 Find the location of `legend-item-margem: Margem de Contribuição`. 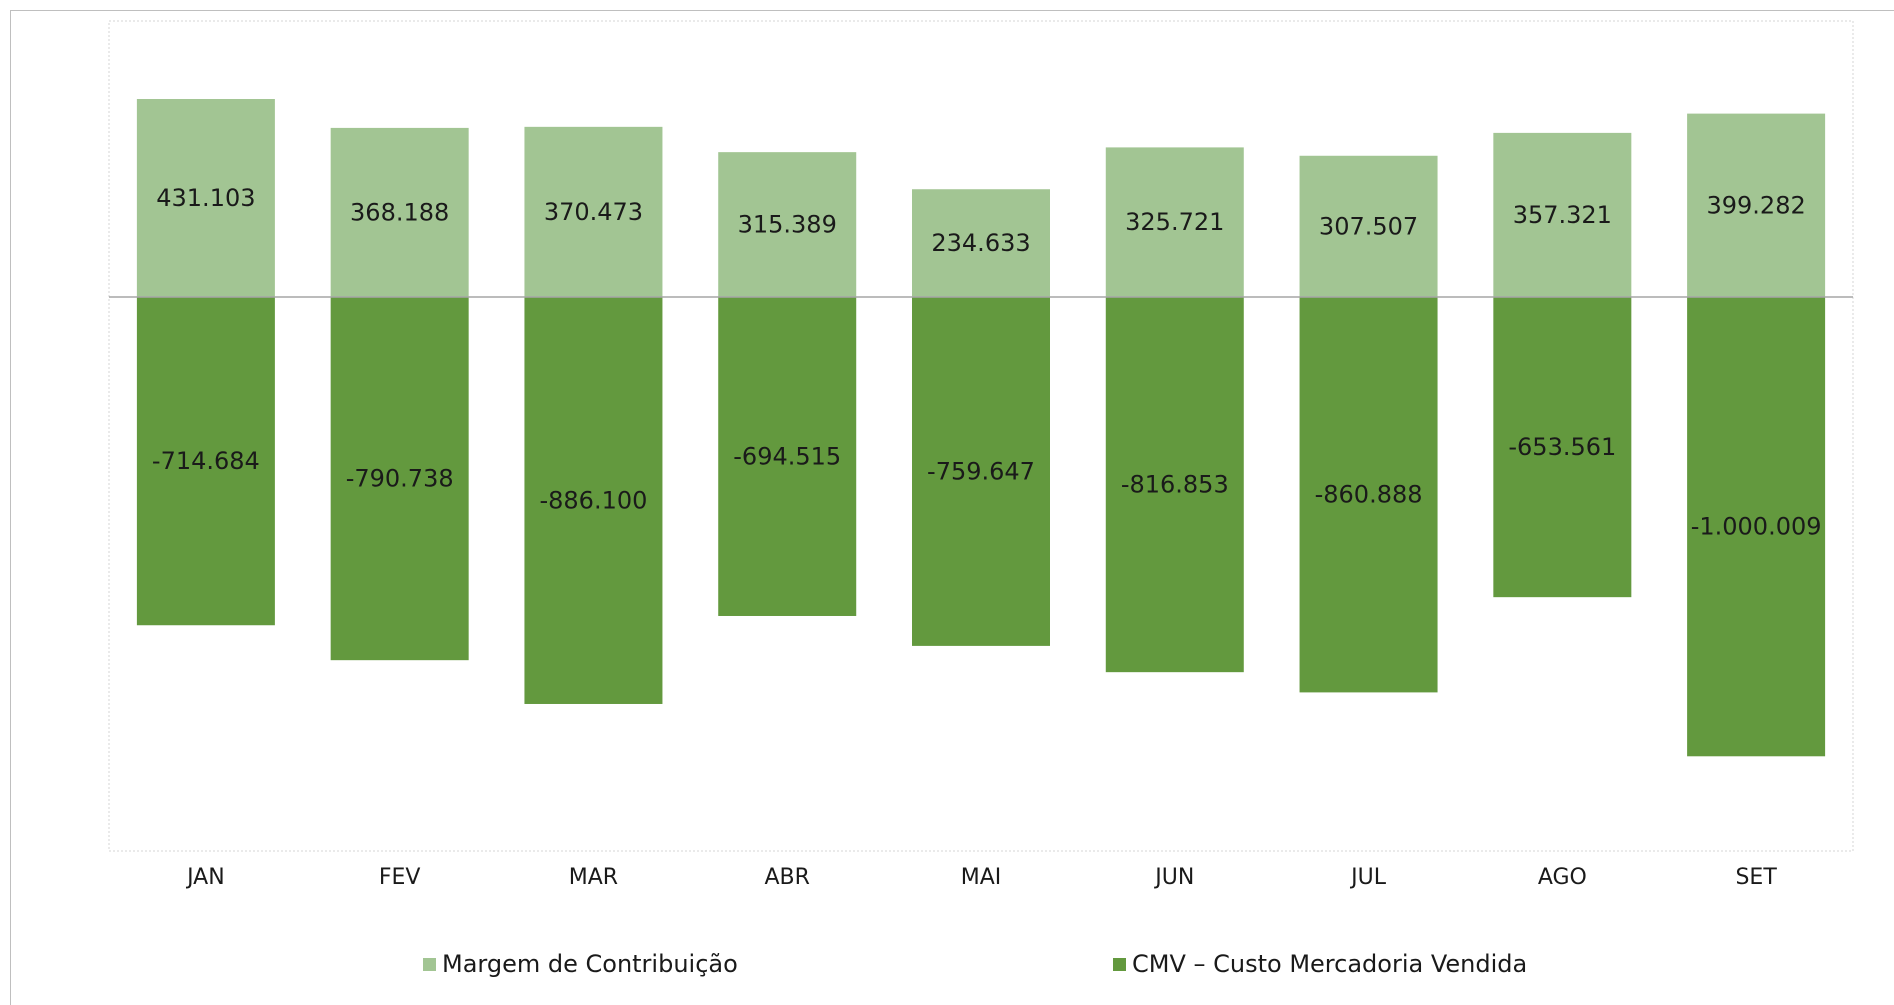

legend-item-margem: Margem de Contribuição is located at coordinates (580, 964).